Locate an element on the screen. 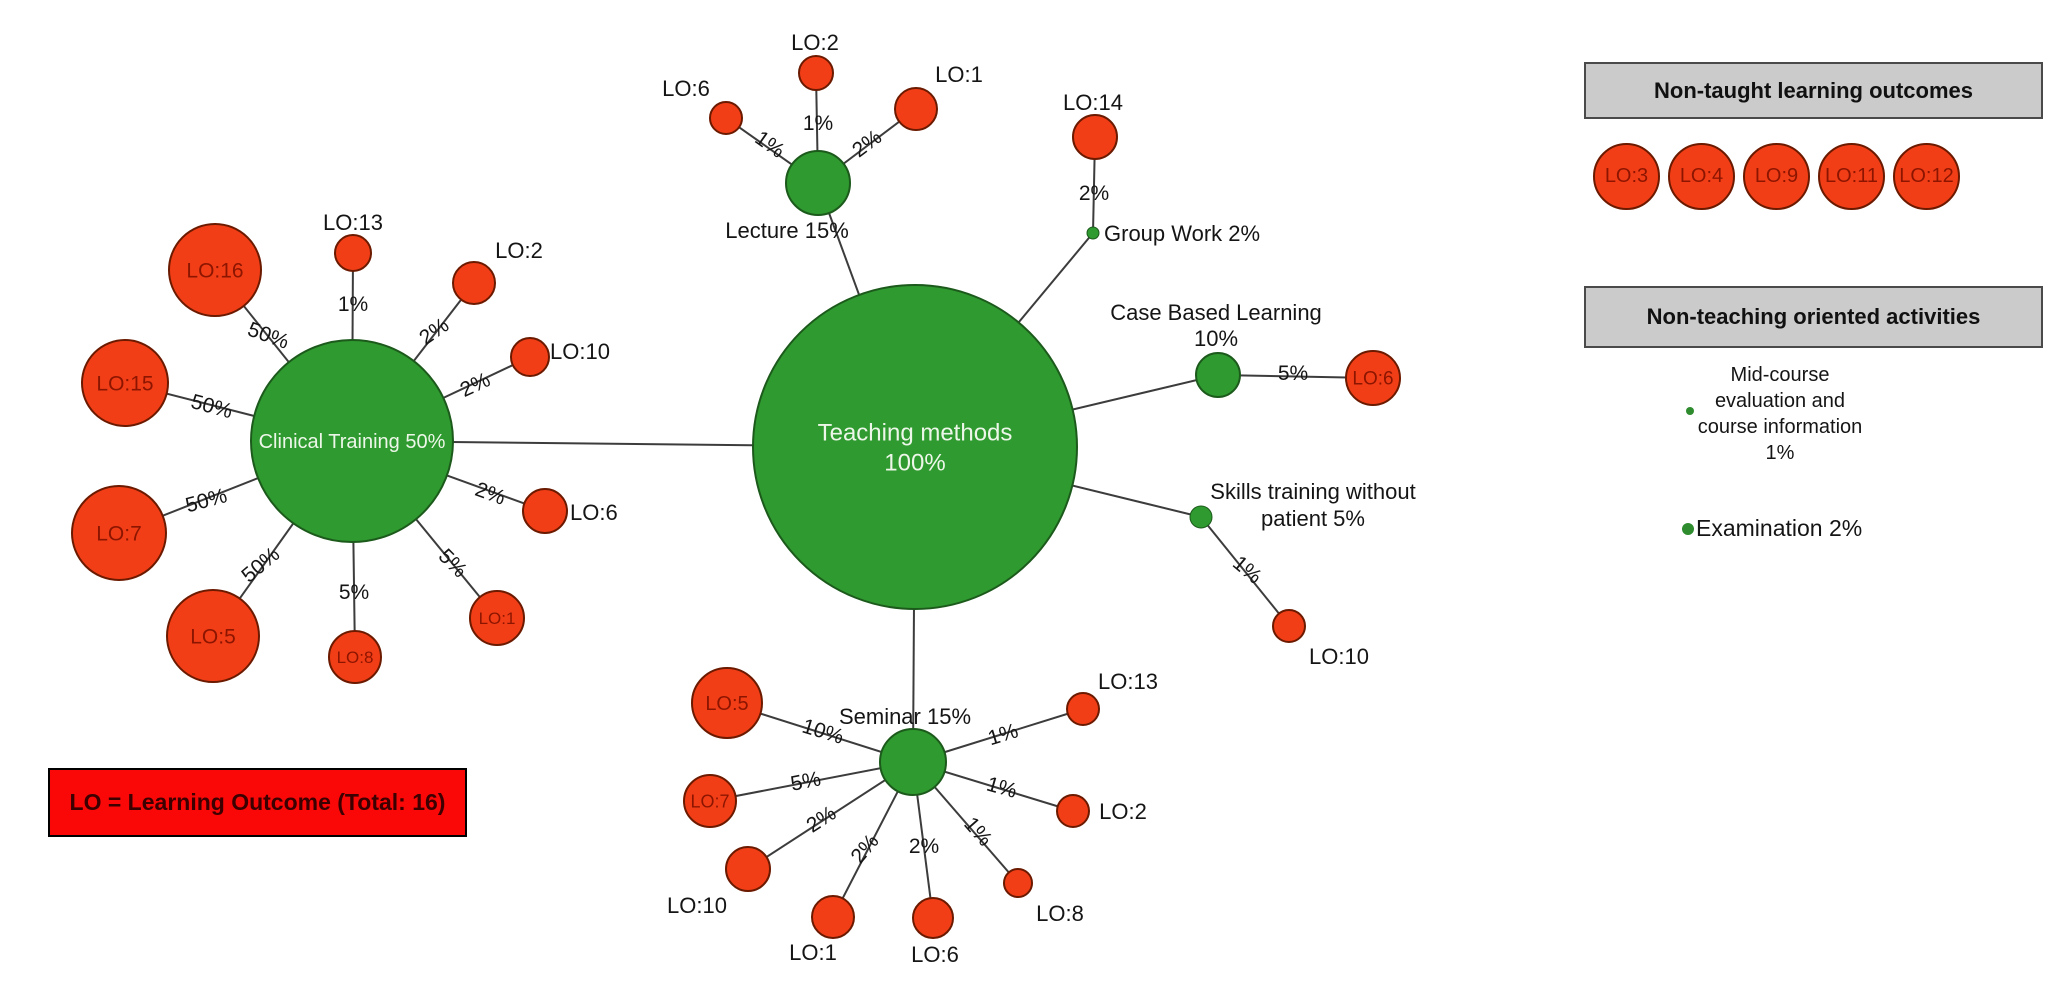  label-sem-lo6-label: LO:6 is located at coordinates (935, 954).